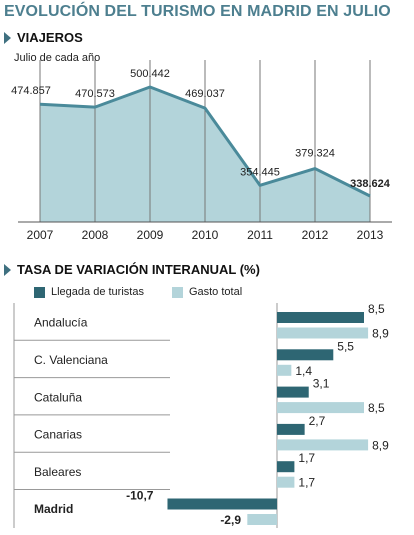 The width and height of the screenshot is (414, 535). I want to click on variacion-heading: TASA DE VARIACIÓN INTERANUAL (%), so click(132, 269).